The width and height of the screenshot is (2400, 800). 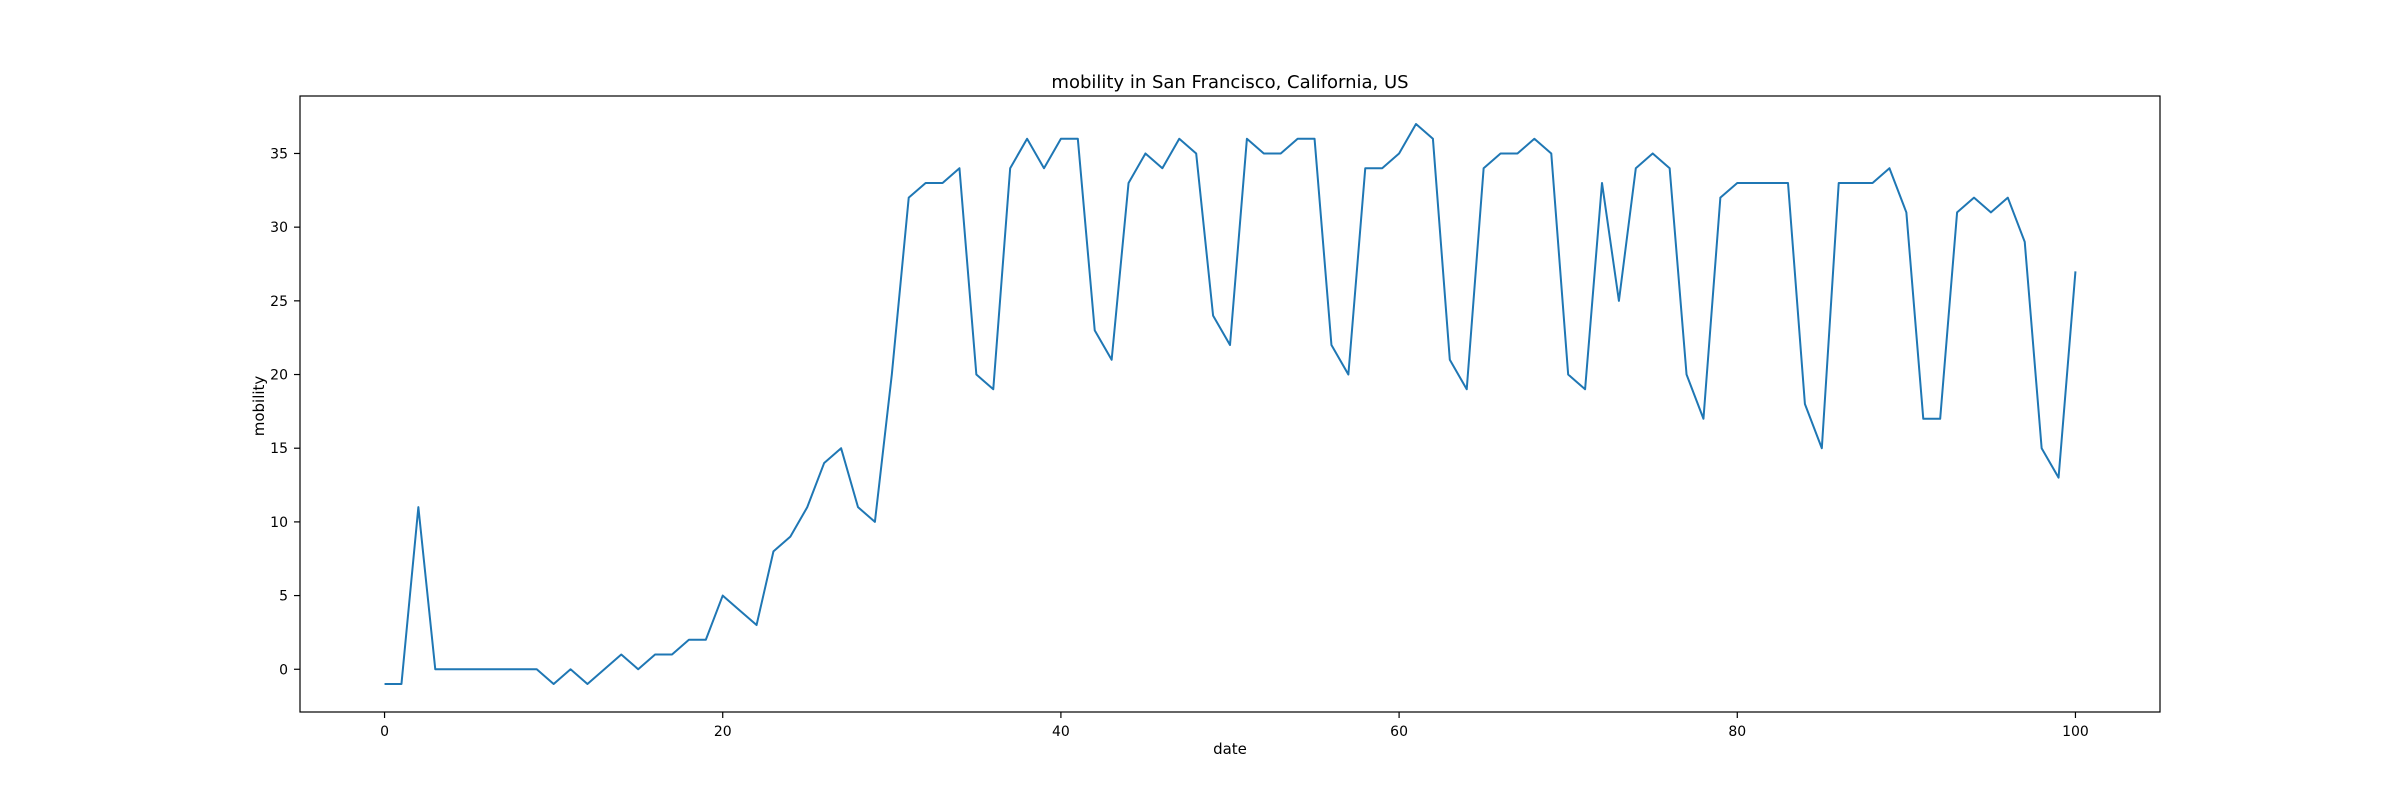 I want to click on x-tick-label: 80, so click(x=1737, y=732).